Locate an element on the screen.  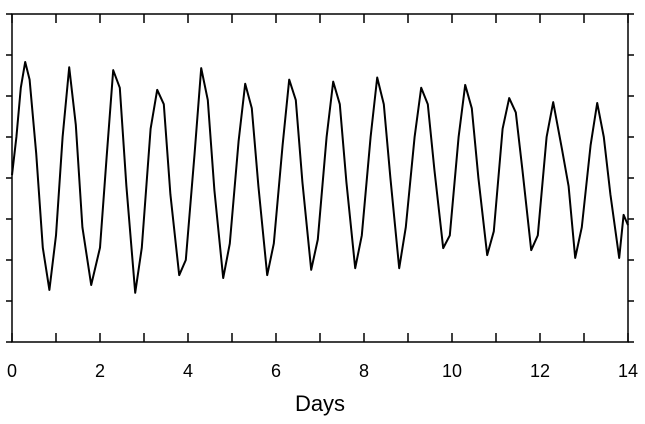
x-axis-label: Days is located at coordinates (320, 403).